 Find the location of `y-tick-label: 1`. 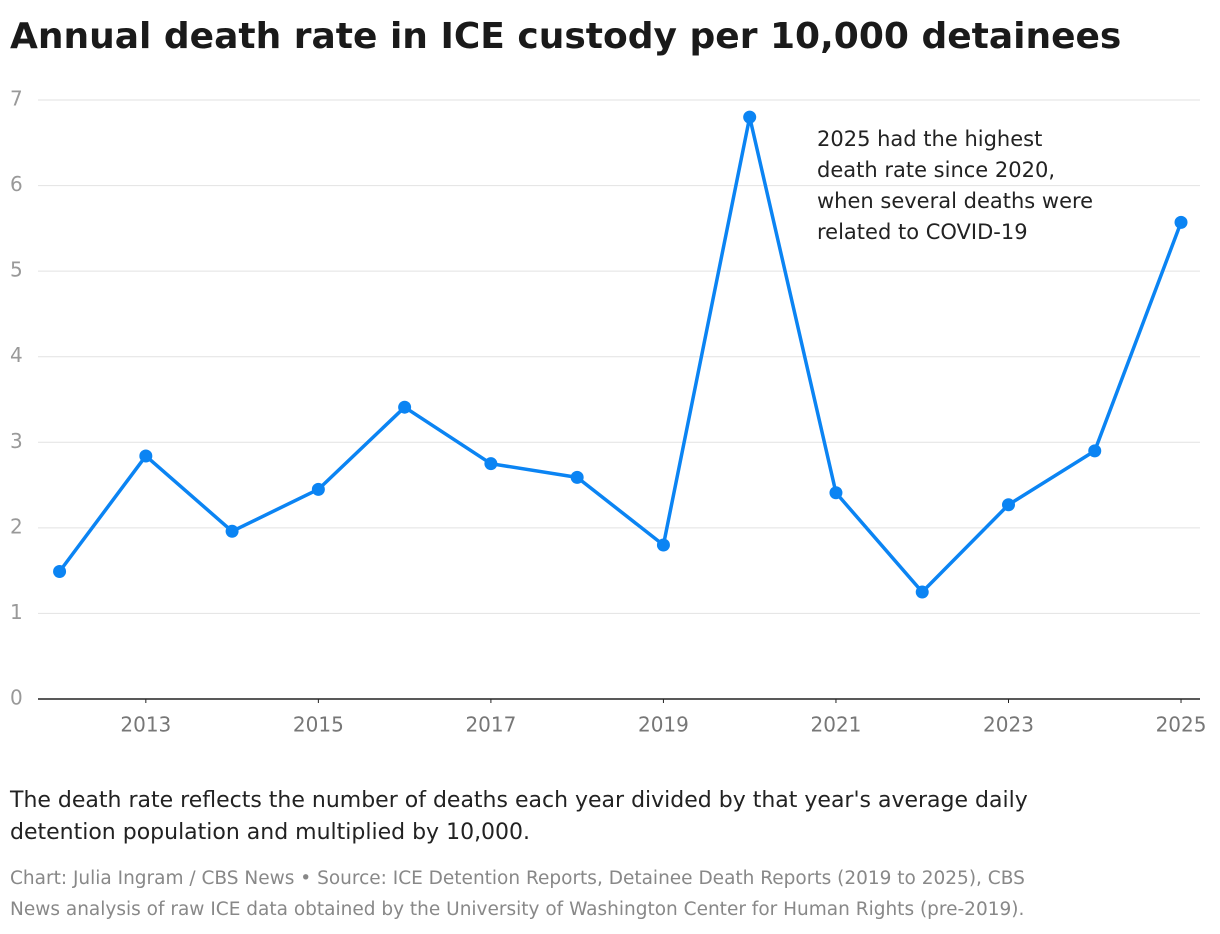

y-tick-label: 1 is located at coordinates (16, 612).